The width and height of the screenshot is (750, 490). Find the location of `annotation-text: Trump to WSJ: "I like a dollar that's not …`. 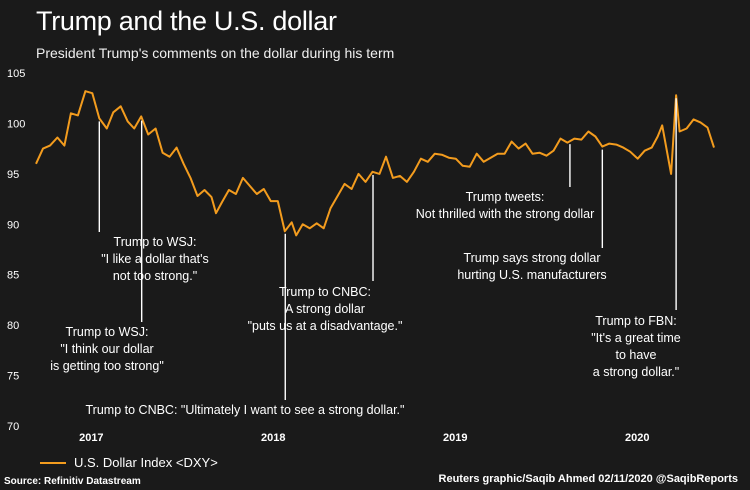

annotation-text: Trump to WSJ: "I like a dollar that's not … is located at coordinates (155, 259).